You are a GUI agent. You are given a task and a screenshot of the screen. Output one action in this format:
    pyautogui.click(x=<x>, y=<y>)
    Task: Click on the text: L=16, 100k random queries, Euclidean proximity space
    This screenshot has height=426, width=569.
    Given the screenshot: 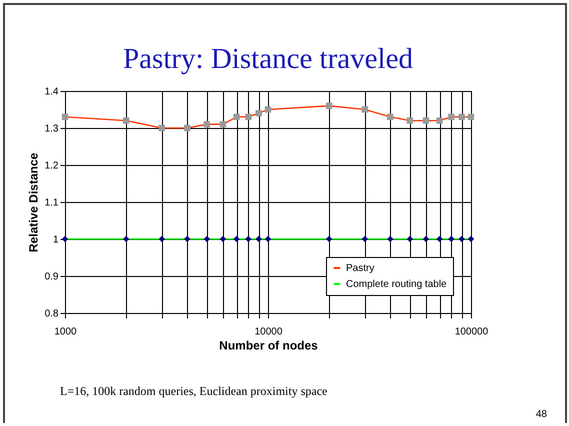 What is the action you would take?
    pyautogui.click(x=194, y=391)
    